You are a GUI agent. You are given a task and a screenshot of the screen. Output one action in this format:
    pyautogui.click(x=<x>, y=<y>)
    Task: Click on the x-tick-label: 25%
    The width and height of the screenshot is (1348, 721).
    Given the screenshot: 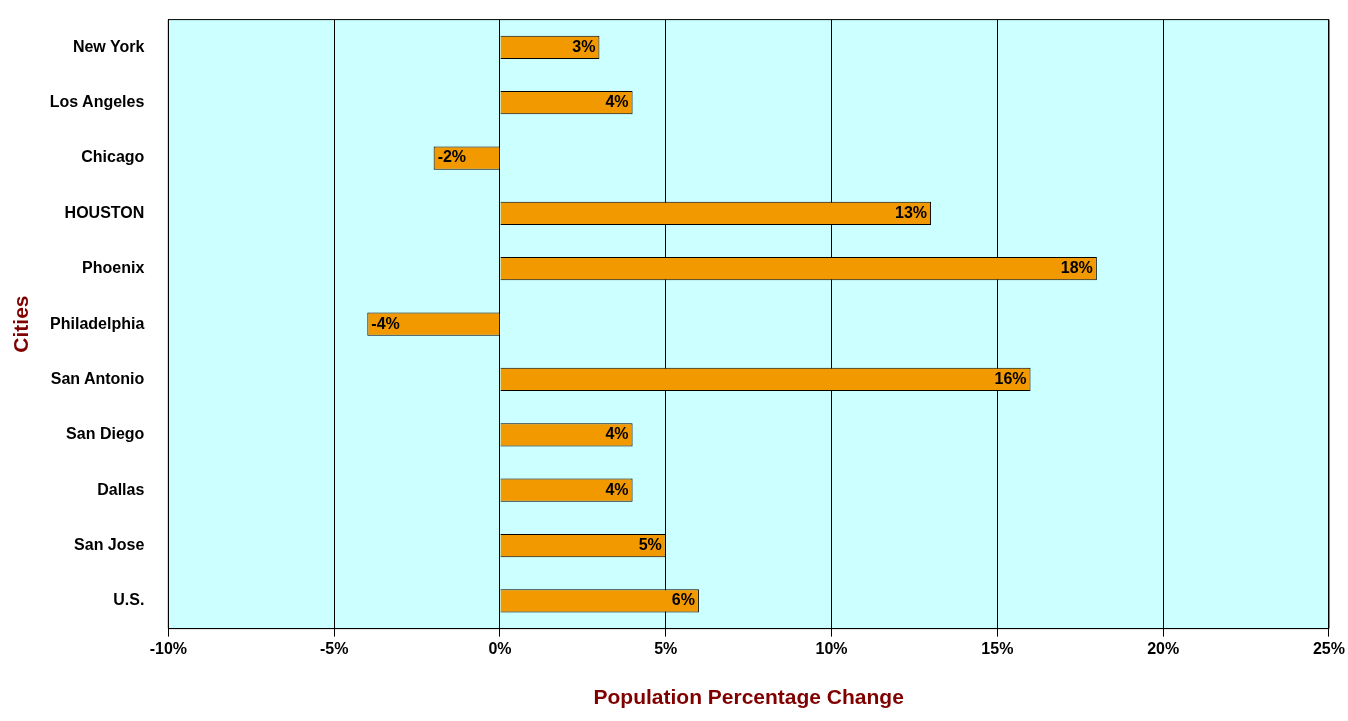 What is the action you would take?
    pyautogui.click(x=1328, y=648)
    